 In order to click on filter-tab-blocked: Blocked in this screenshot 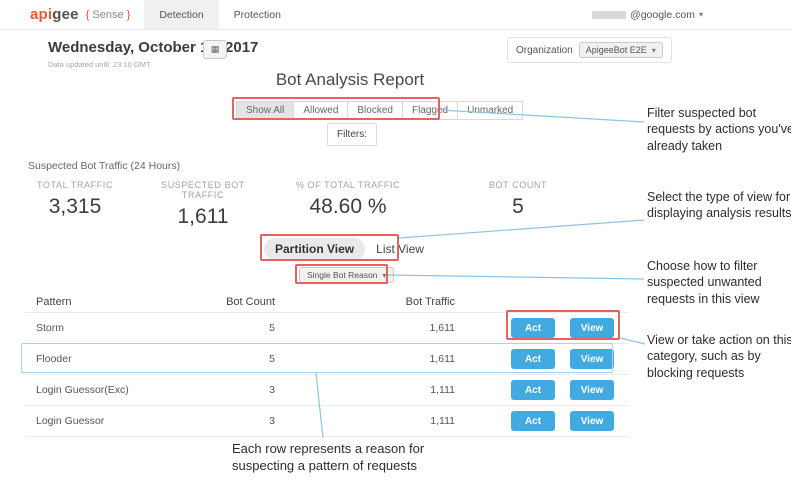, I will do `click(375, 110)`.